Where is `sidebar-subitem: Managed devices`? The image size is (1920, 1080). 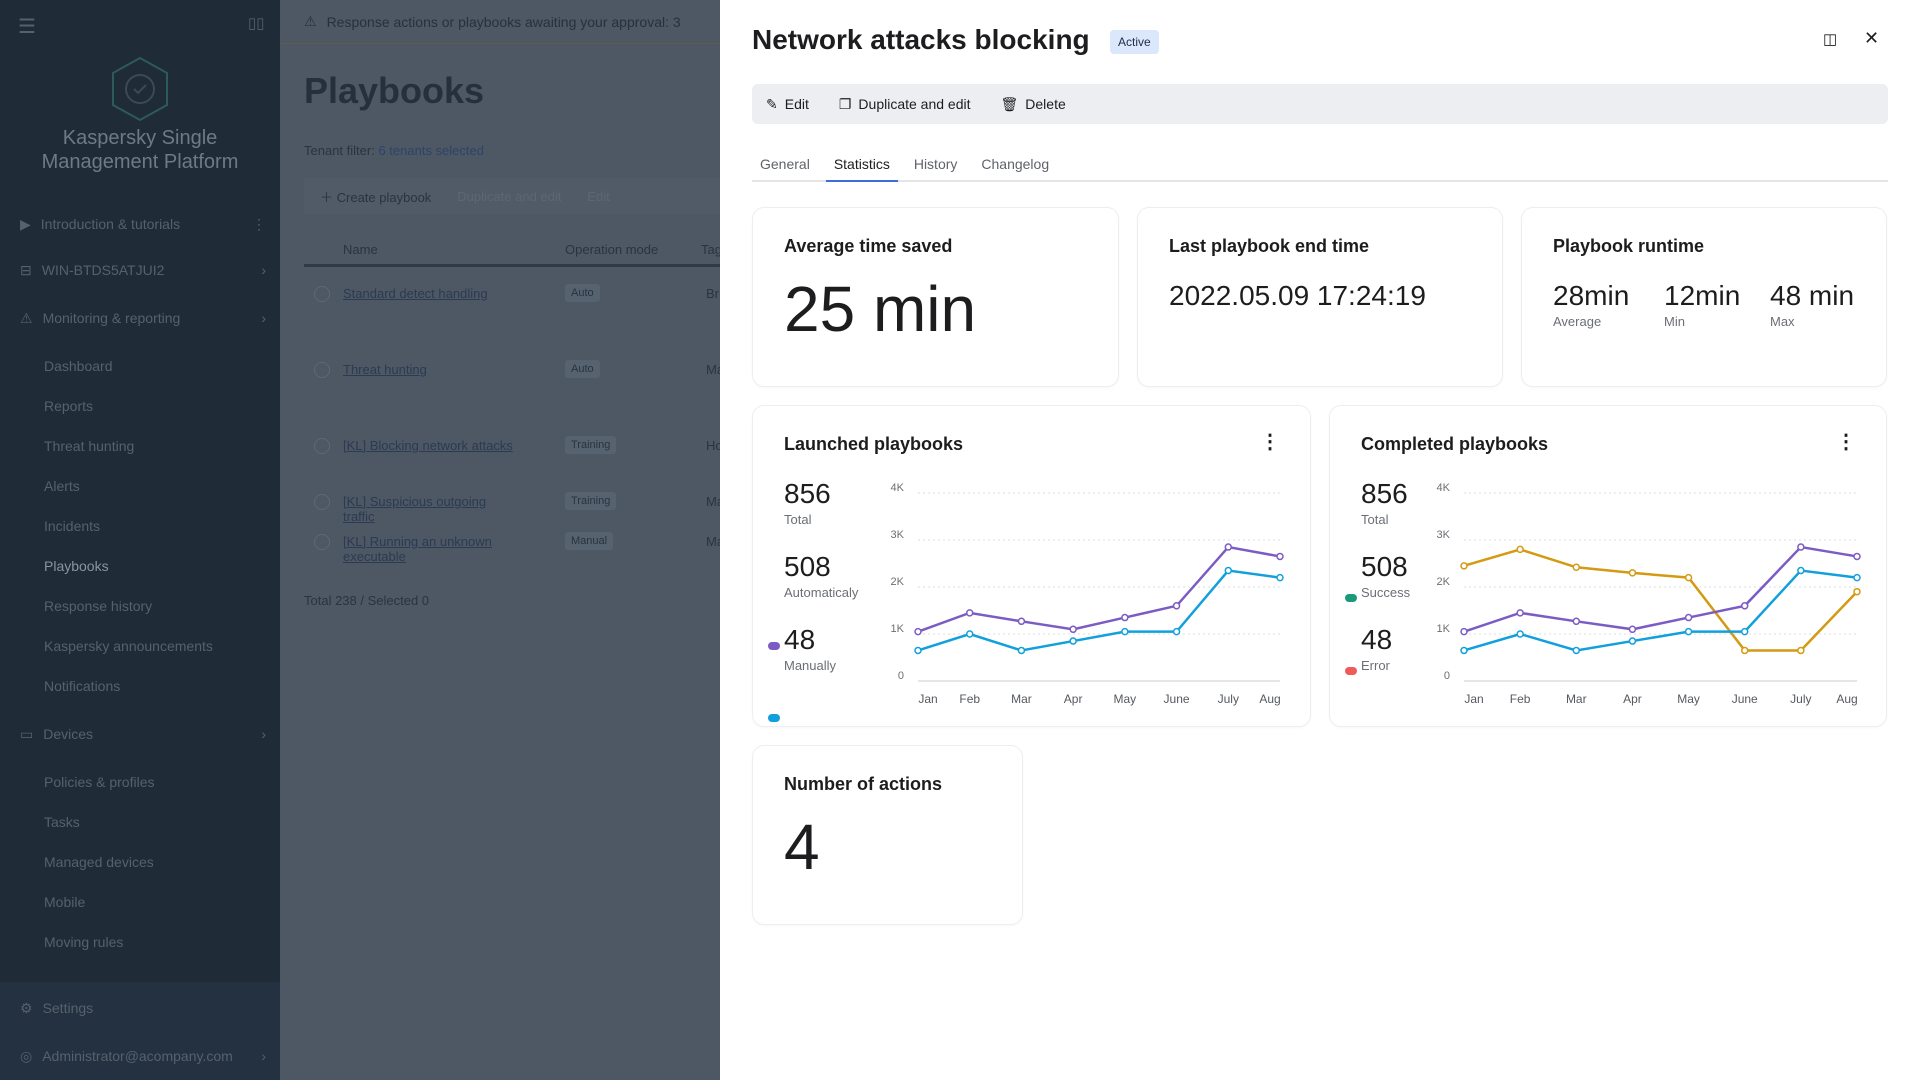
sidebar-subitem: Managed devices is located at coordinates (99, 862).